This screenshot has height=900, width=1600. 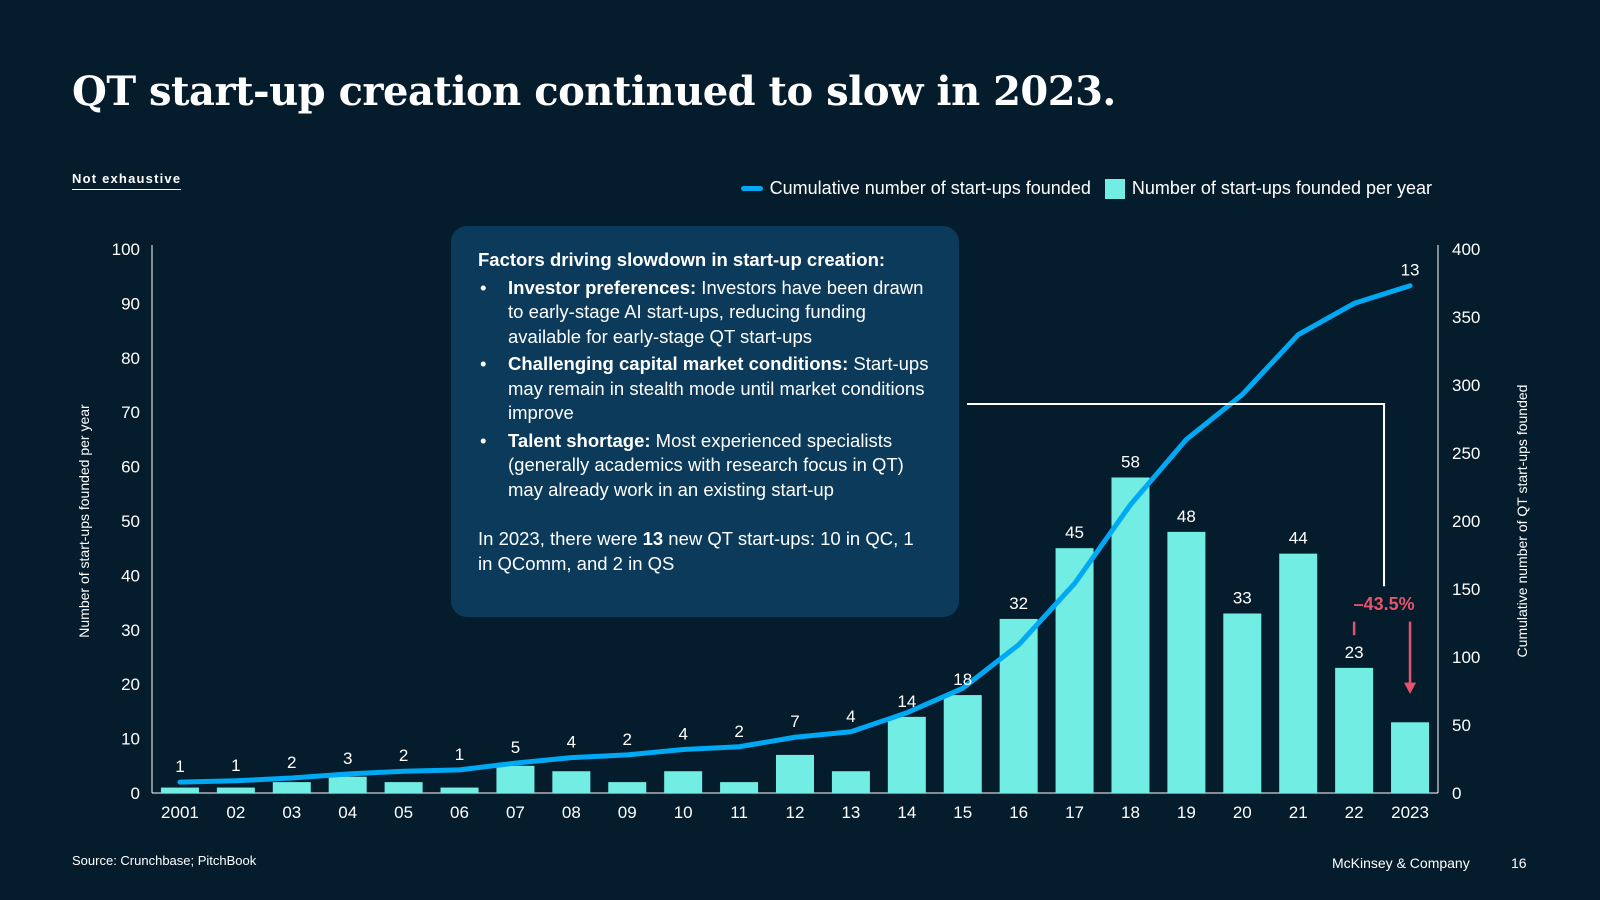 I want to click on y-tick-label-left: 90, so click(x=130, y=303).